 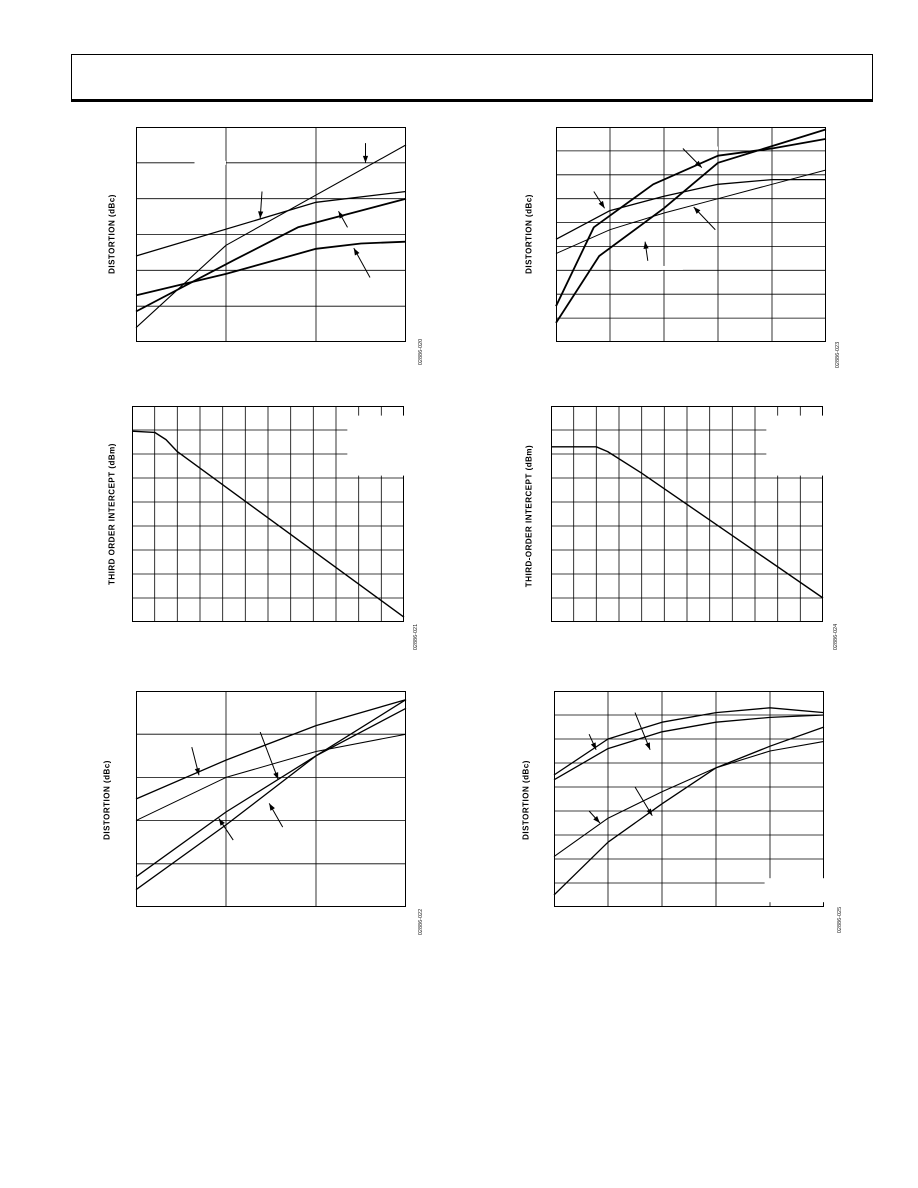 I want to click on page-header-box, so click(x=472, y=78).